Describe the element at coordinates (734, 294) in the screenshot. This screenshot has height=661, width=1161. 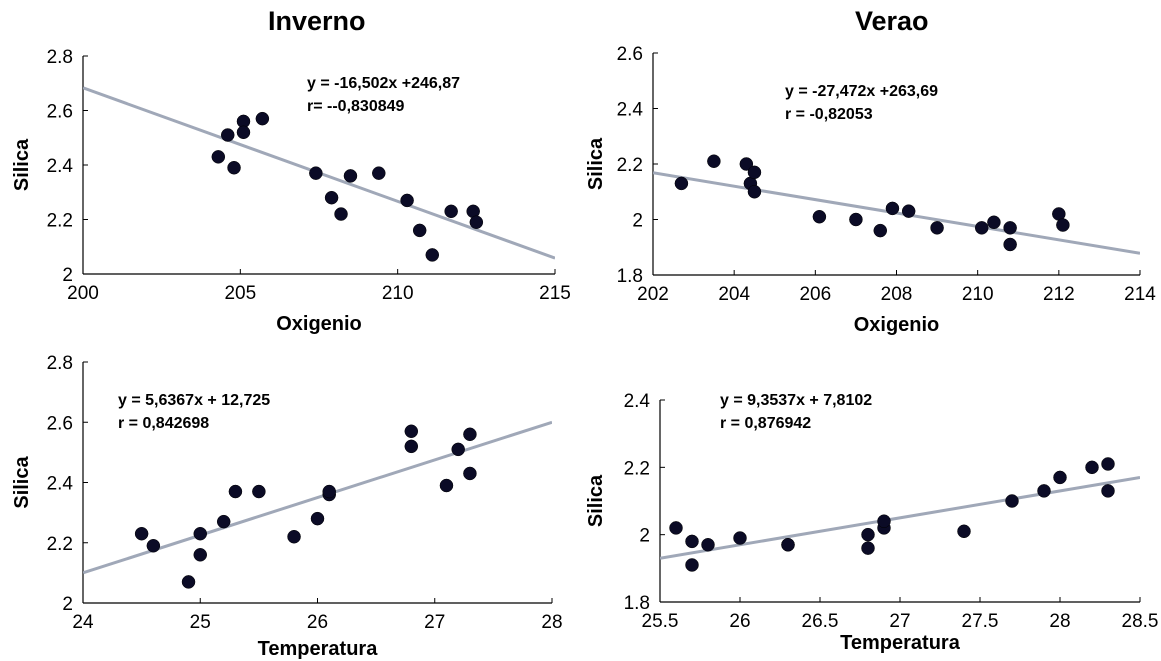
I see `x-tick-label: 204` at that location.